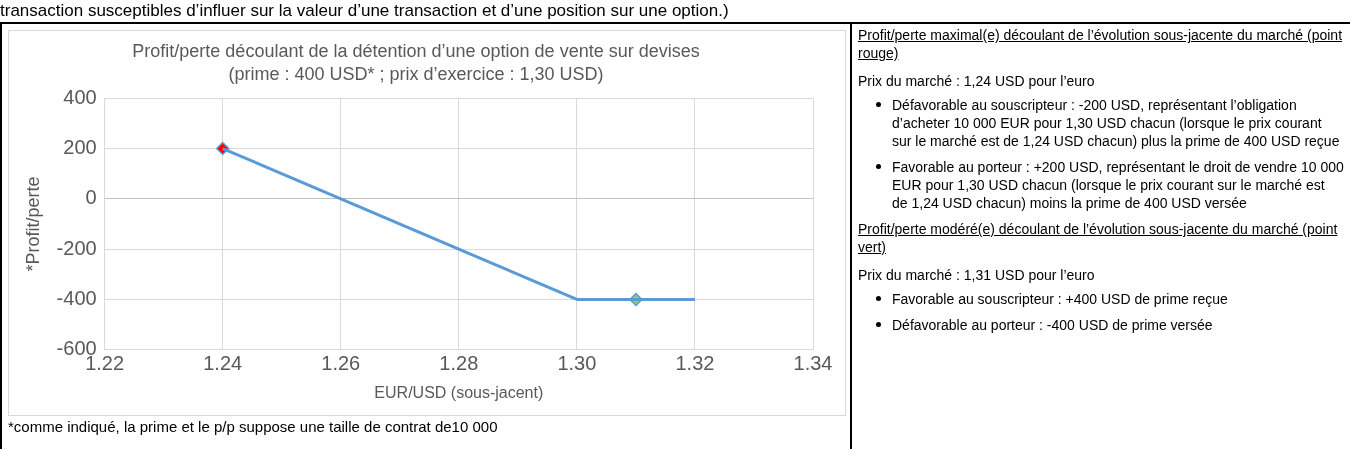  What do you see at coordinates (1098, 238) in the screenshot?
I see `text: Profit/perte modéré(e) découlant de l’évolution sous-jacente du marché (point vert)` at bounding box center [1098, 238].